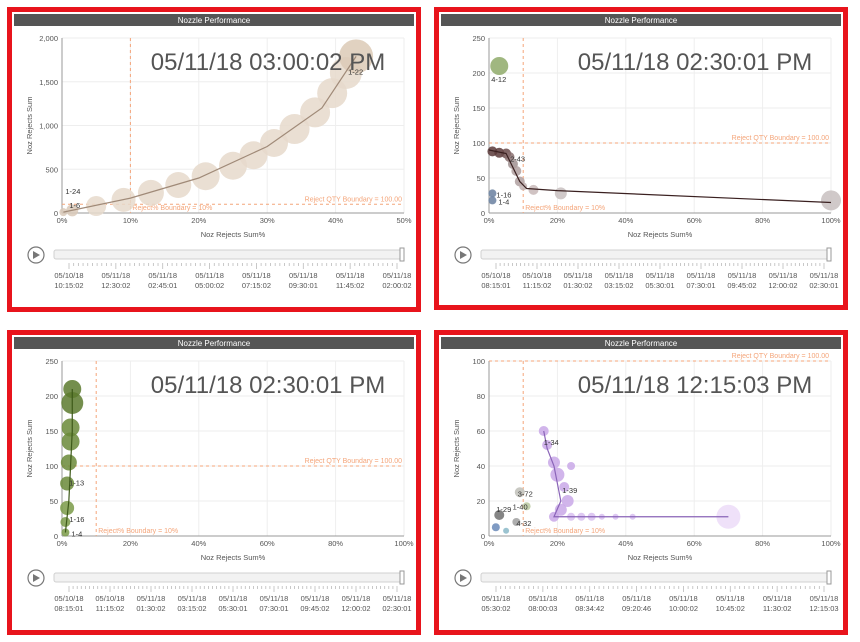 This screenshot has width=860, height=642. What do you see at coordinates (523, 523) in the screenshot?
I see `point-label: 4-32` at bounding box center [523, 523].